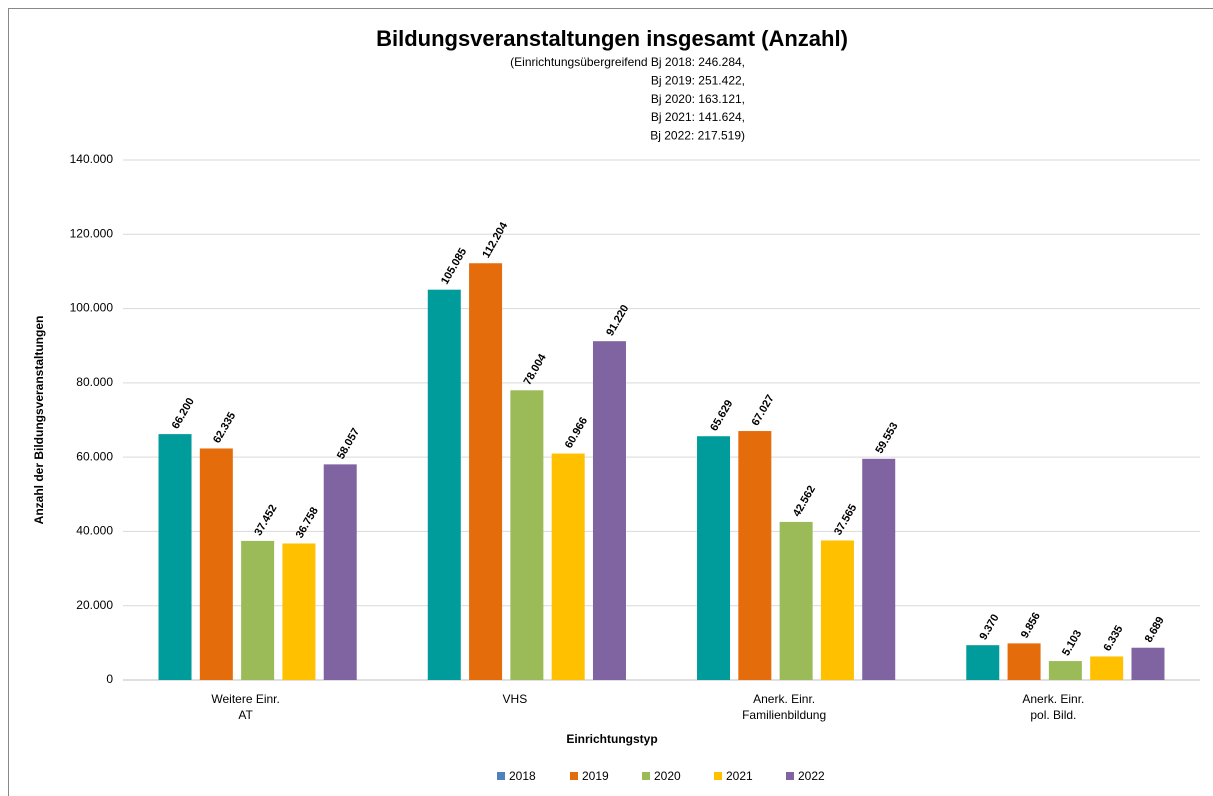  Describe the element at coordinates (265, 520) in the screenshot. I see `data-label: 37.452` at that location.